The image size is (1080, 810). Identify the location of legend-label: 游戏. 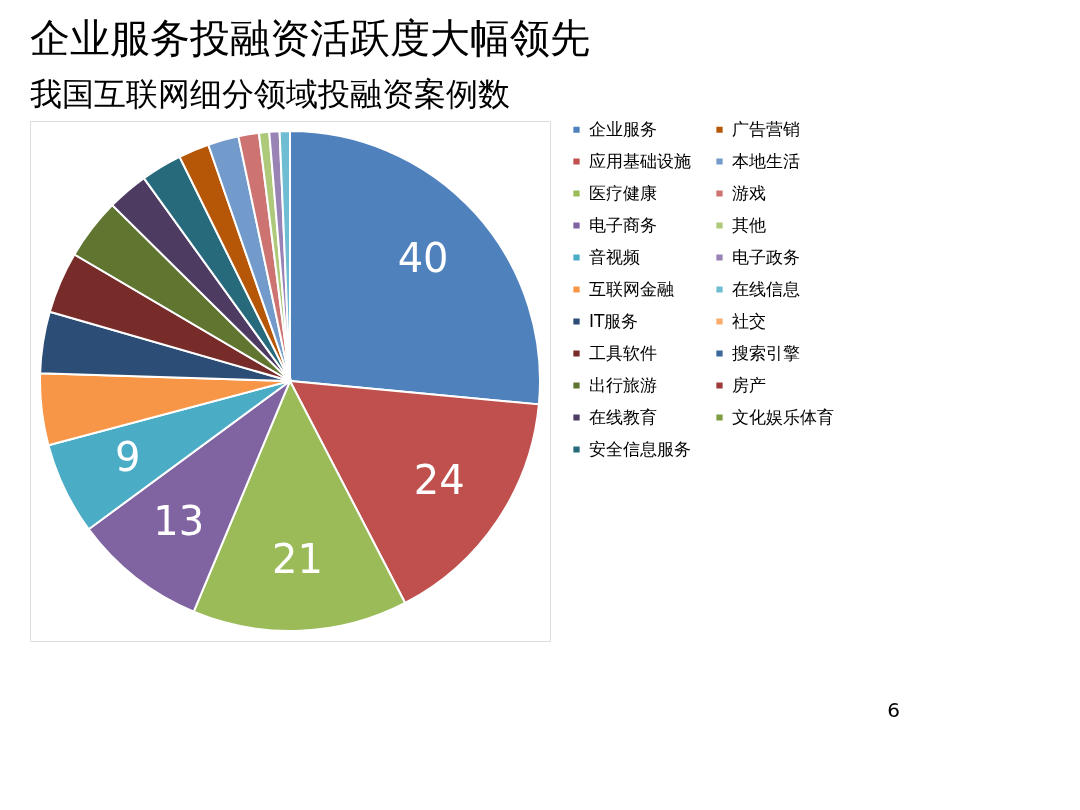
(749, 192).